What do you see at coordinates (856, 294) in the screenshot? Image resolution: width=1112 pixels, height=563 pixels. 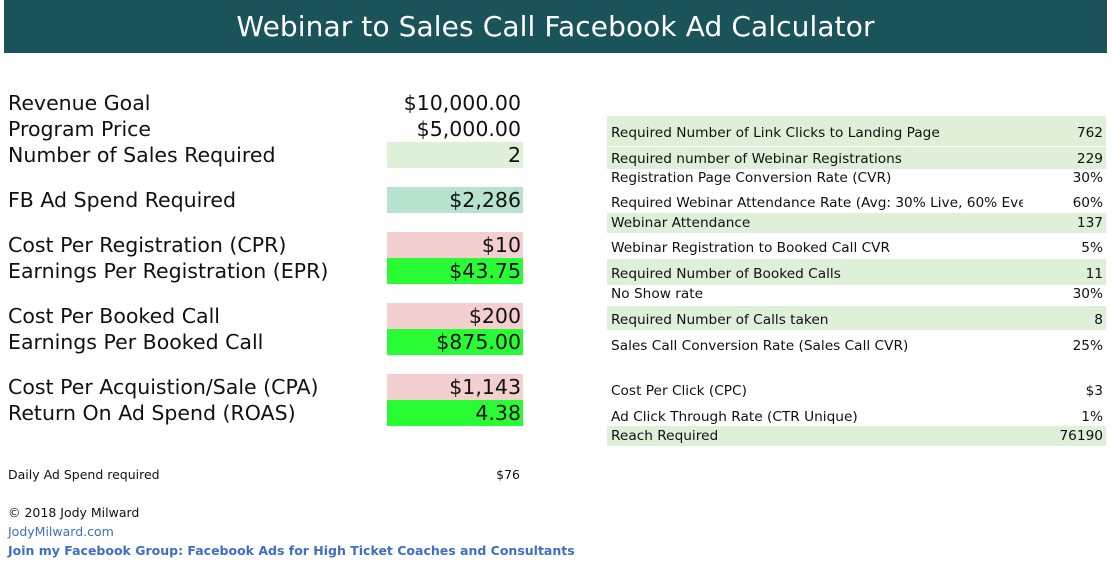 I see `no-show-row: No Show rate 30%` at bounding box center [856, 294].